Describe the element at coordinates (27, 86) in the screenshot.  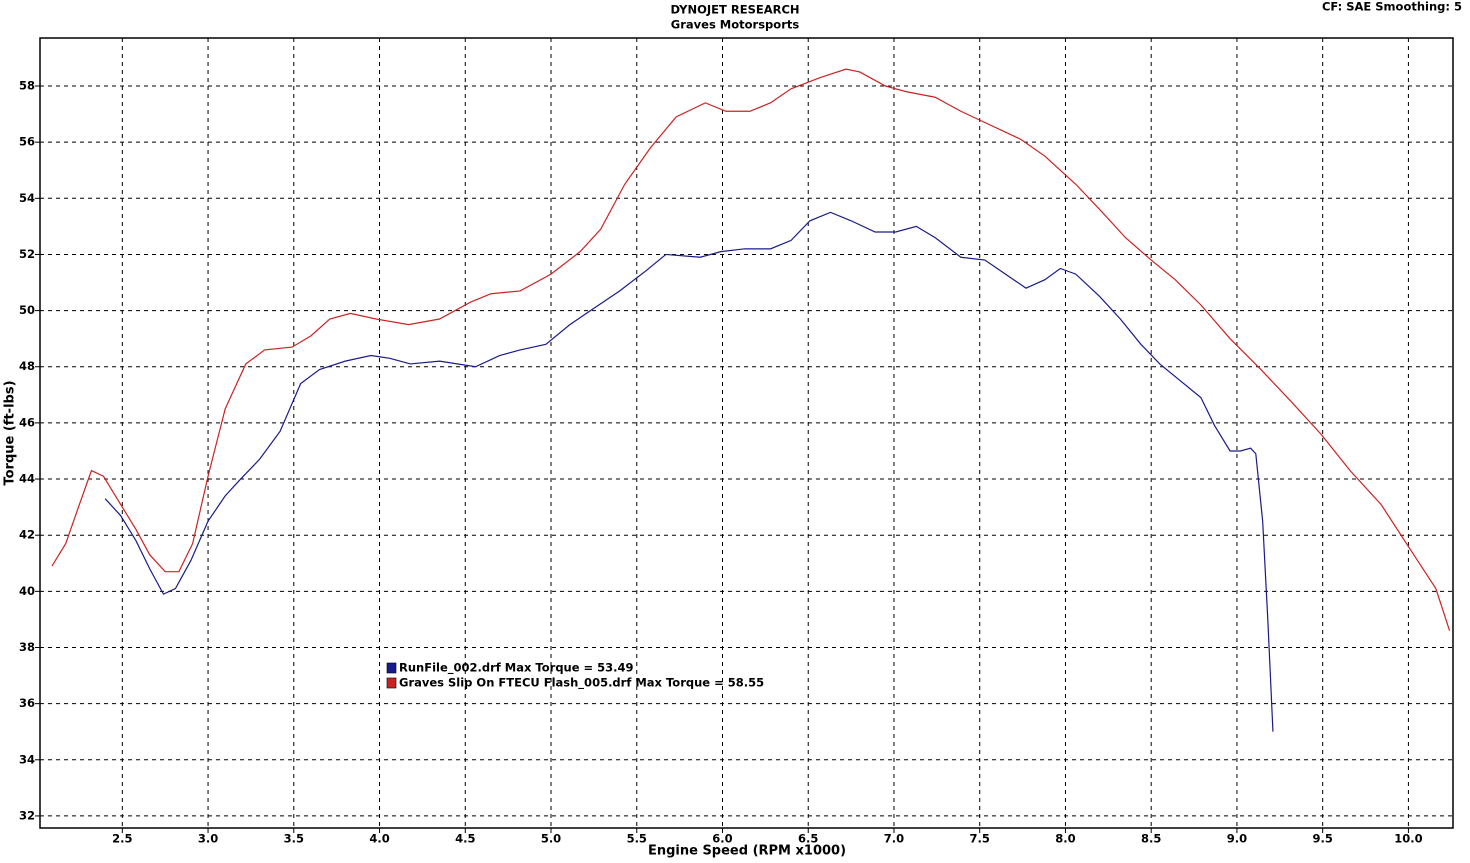
I see `y-tick-label: 58` at that location.